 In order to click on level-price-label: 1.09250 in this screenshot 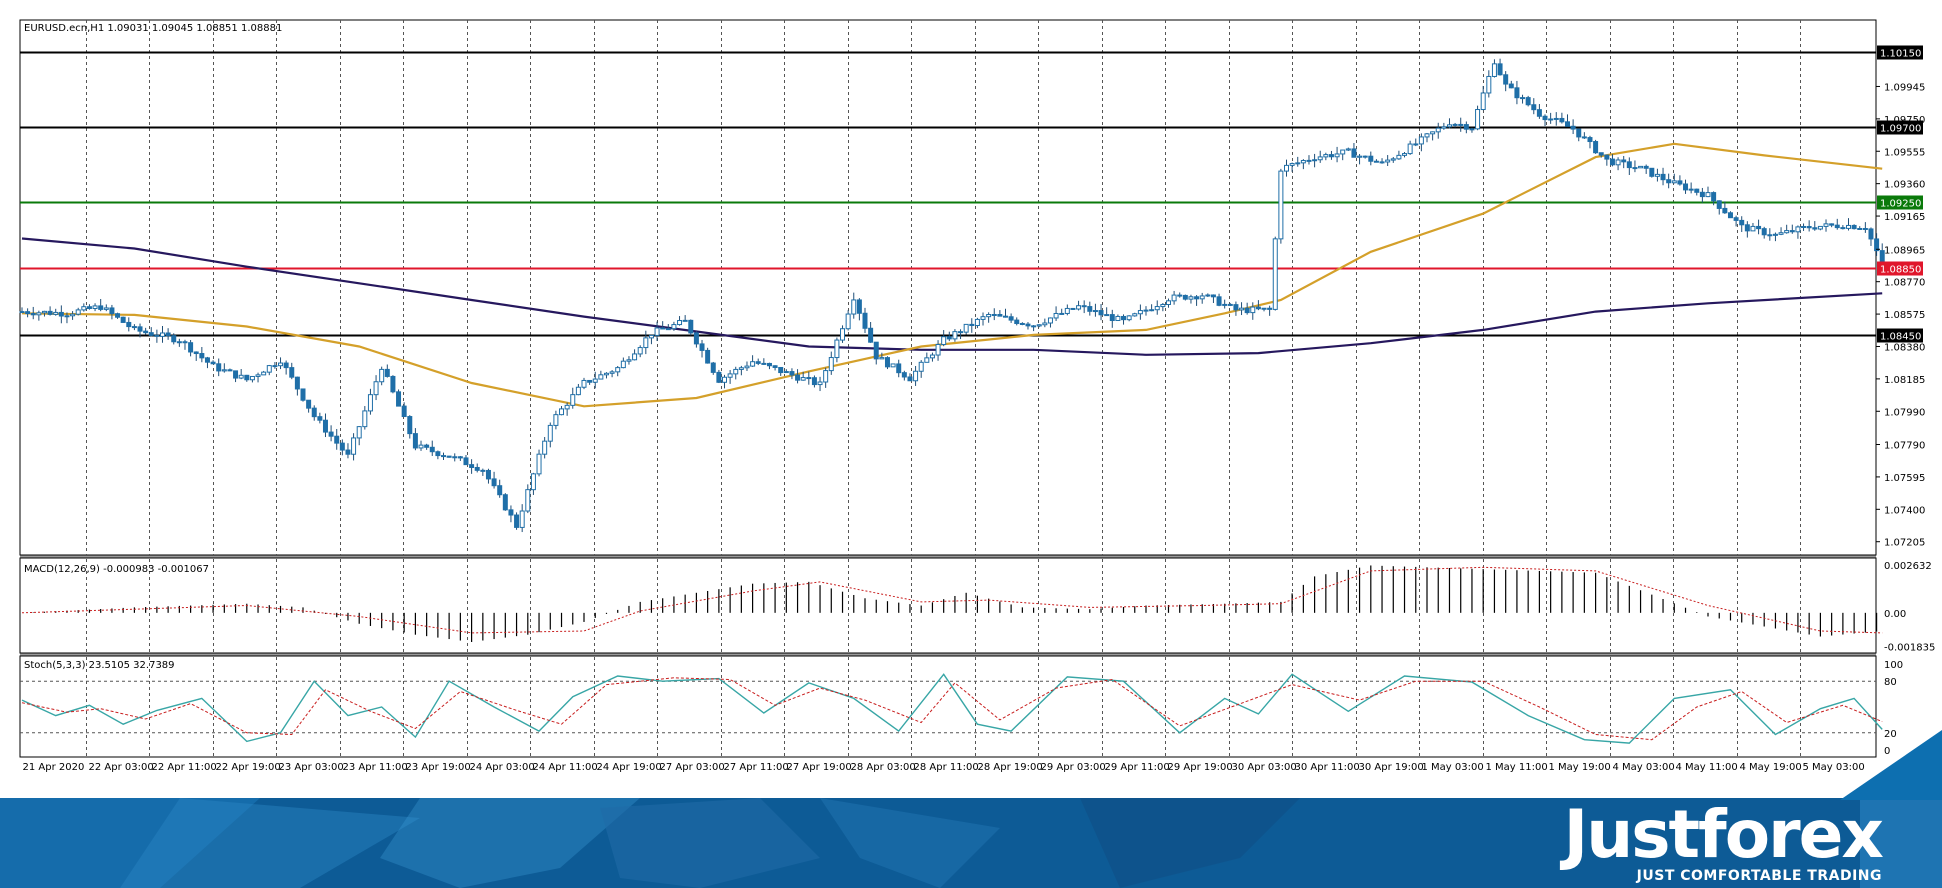, I will do `click(1900, 204)`.